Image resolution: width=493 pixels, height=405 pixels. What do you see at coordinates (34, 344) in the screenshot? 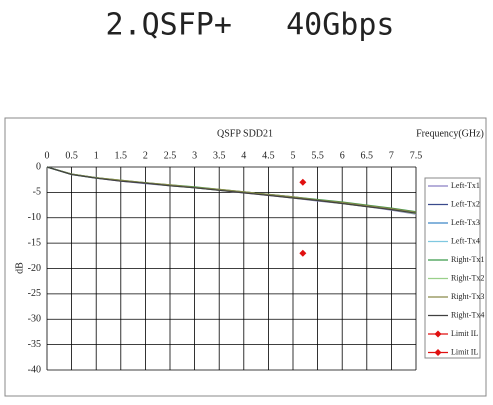
I see `y-tick-label: -35` at bounding box center [34, 344].